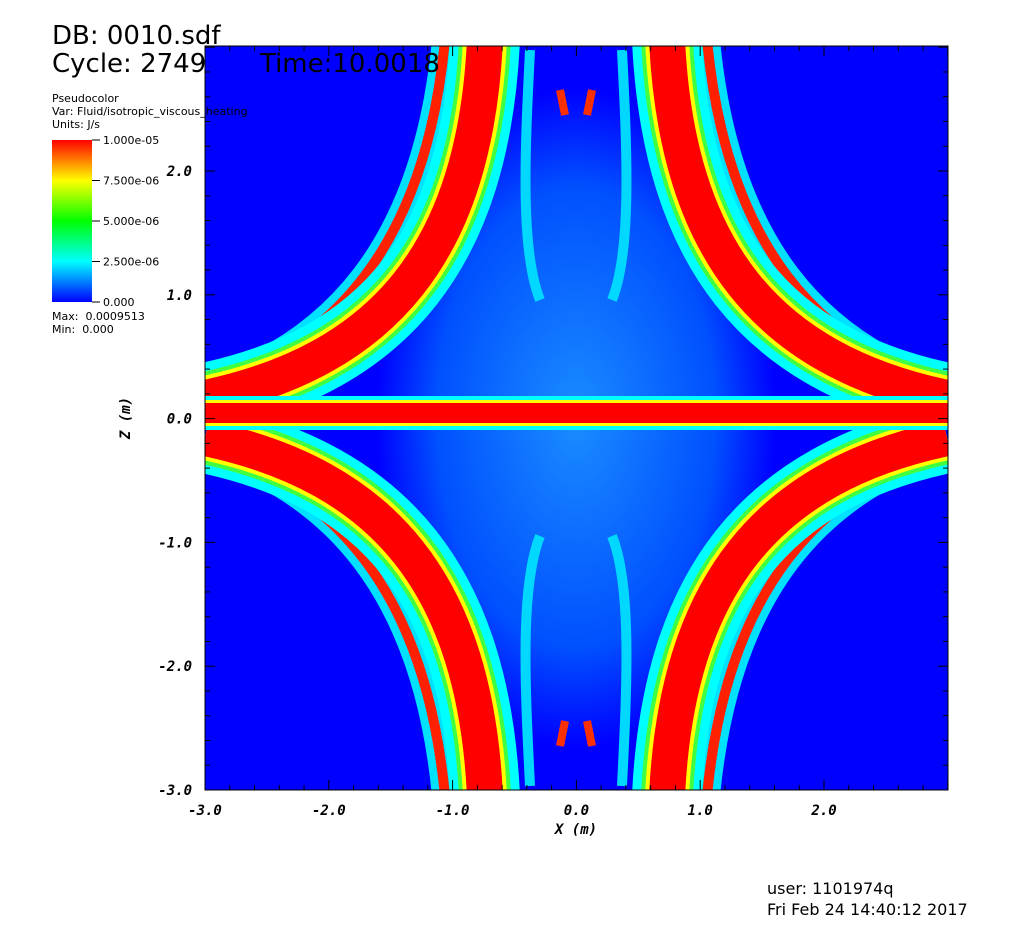 This screenshot has width=1024, height=930. What do you see at coordinates (136, 36) in the screenshot?
I see `database-name: DB: 0010.sdf` at bounding box center [136, 36].